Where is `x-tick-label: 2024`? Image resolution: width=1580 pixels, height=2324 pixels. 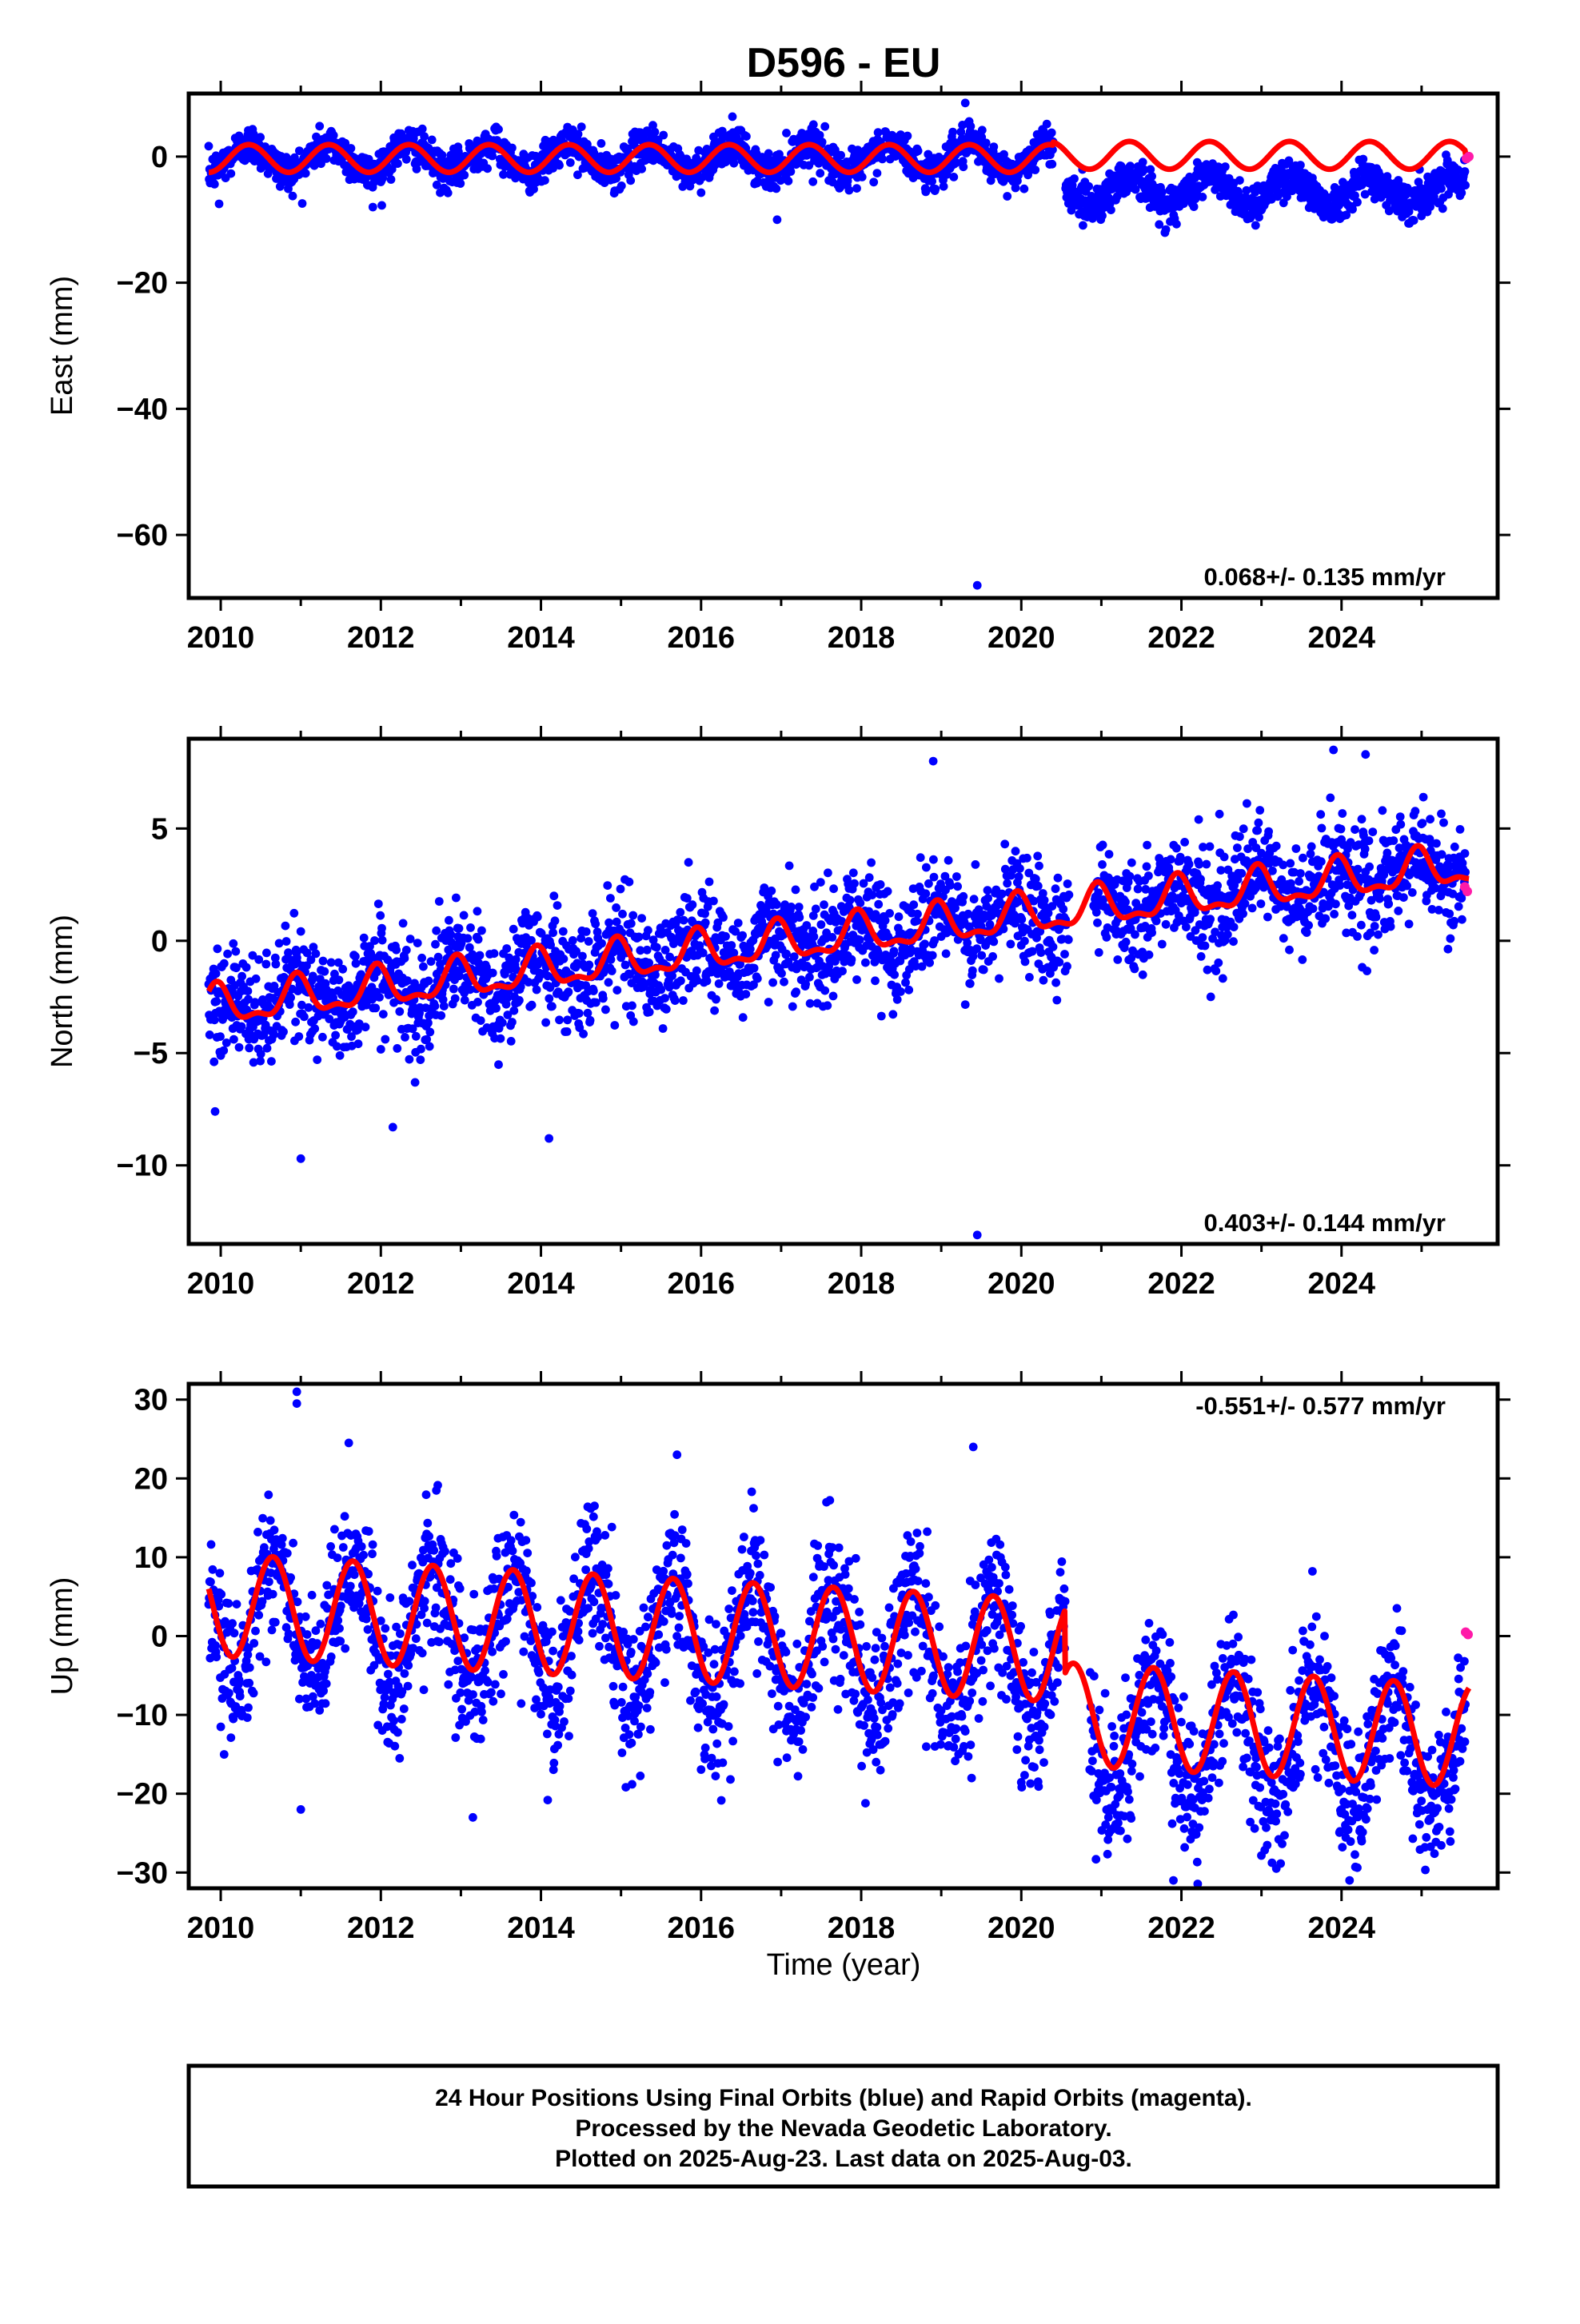 x-tick-label: 2024 is located at coordinates (1341, 638).